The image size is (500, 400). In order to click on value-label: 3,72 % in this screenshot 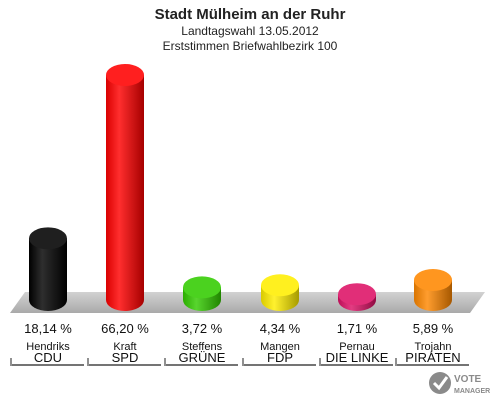, I will do `click(202, 328)`.